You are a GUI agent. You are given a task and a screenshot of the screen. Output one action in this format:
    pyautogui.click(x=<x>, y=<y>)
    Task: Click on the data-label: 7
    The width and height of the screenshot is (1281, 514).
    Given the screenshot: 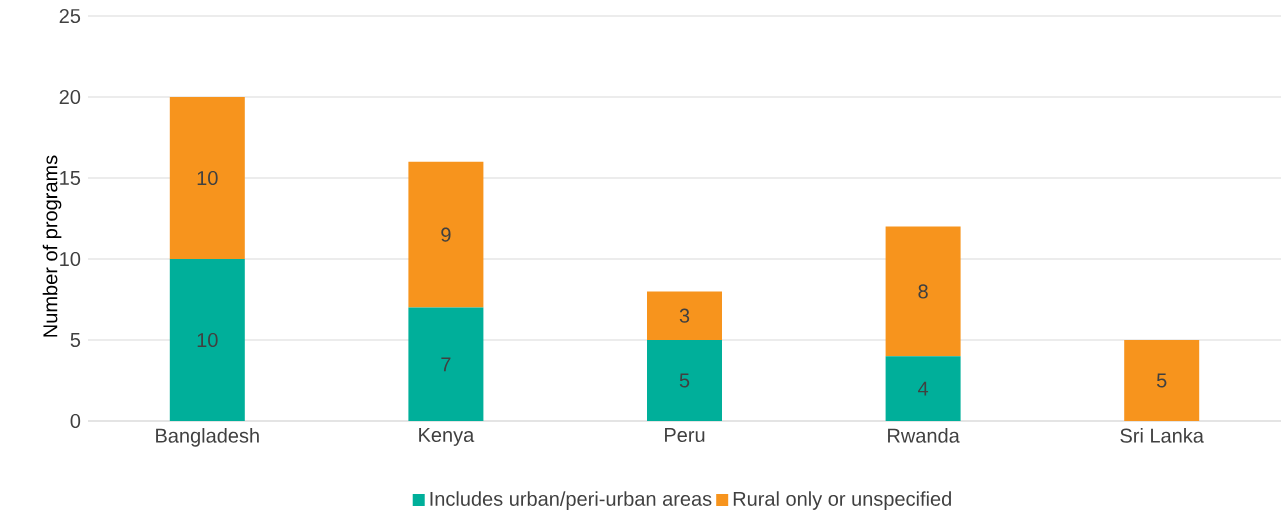 What is the action you would take?
    pyautogui.click(x=446, y=364)
    